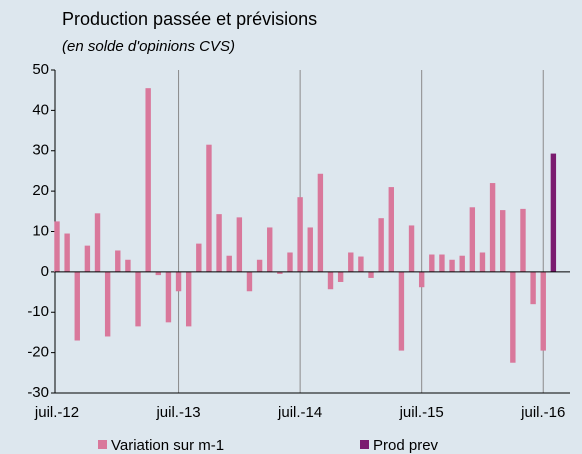 This screenshot has width=582, height=454. I want to click on y-tick-label: -10, so click(38, 311).